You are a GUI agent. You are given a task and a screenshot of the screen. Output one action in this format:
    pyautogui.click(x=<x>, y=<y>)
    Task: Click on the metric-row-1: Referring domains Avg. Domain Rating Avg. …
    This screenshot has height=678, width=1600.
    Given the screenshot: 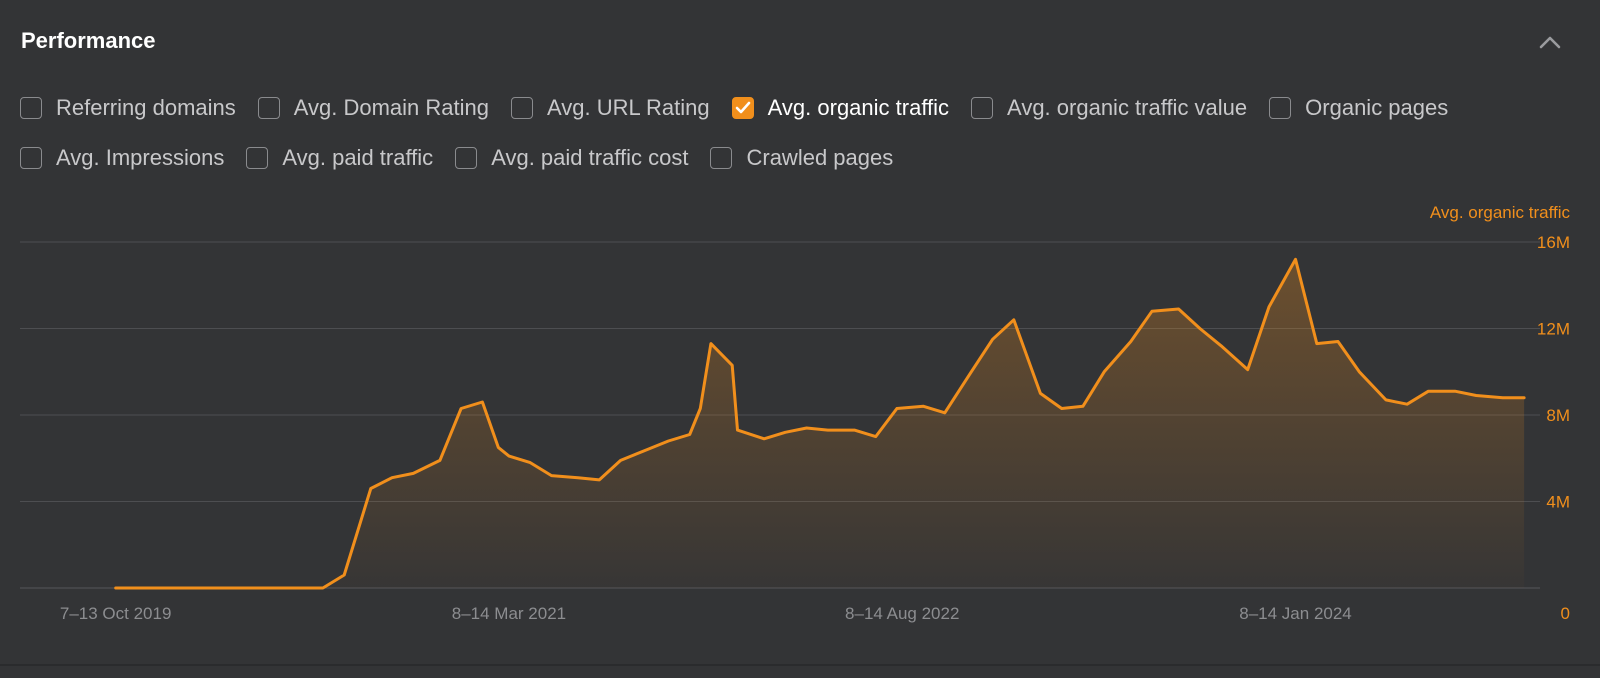 What is the action you would take?
    pyautogui.click(x=800, y=108)
    